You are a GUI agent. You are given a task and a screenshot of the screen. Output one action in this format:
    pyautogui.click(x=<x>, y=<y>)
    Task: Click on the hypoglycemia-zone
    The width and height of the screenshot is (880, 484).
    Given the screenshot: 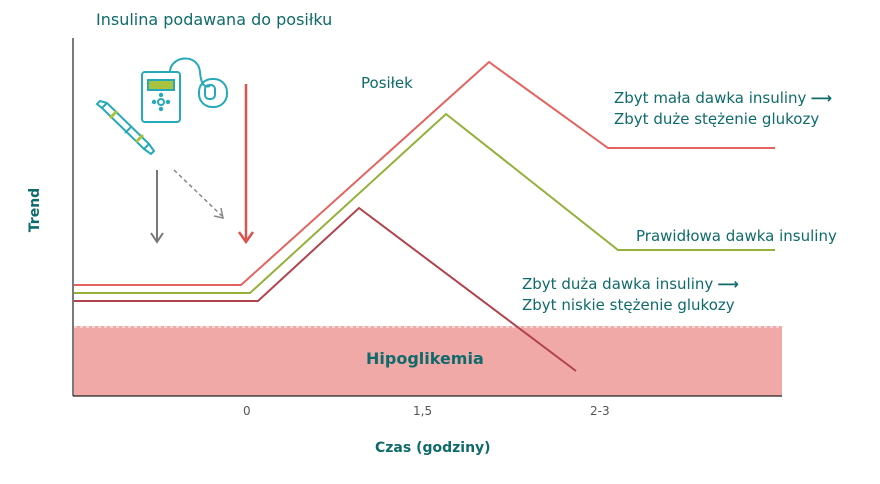 What is the action you would take?
    pyautogui.click(x=428, y=361)
    